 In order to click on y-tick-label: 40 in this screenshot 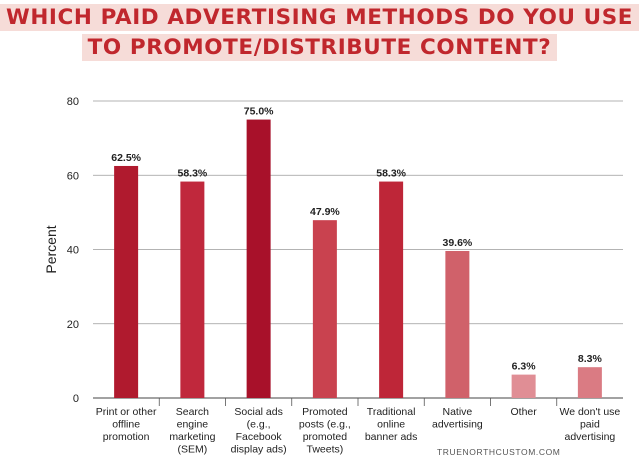, I will do `click(73, 251)`.